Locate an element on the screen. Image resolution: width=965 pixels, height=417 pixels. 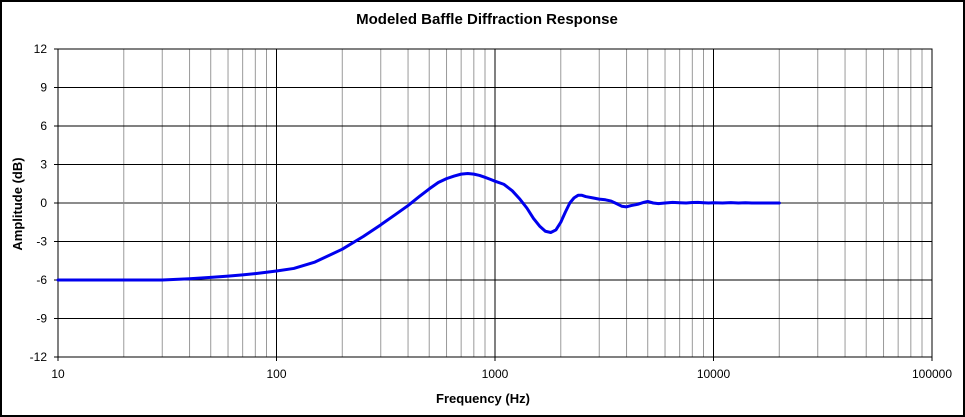
y-axis-label: Amplitude (dB) is located at coordinates (17, 203).